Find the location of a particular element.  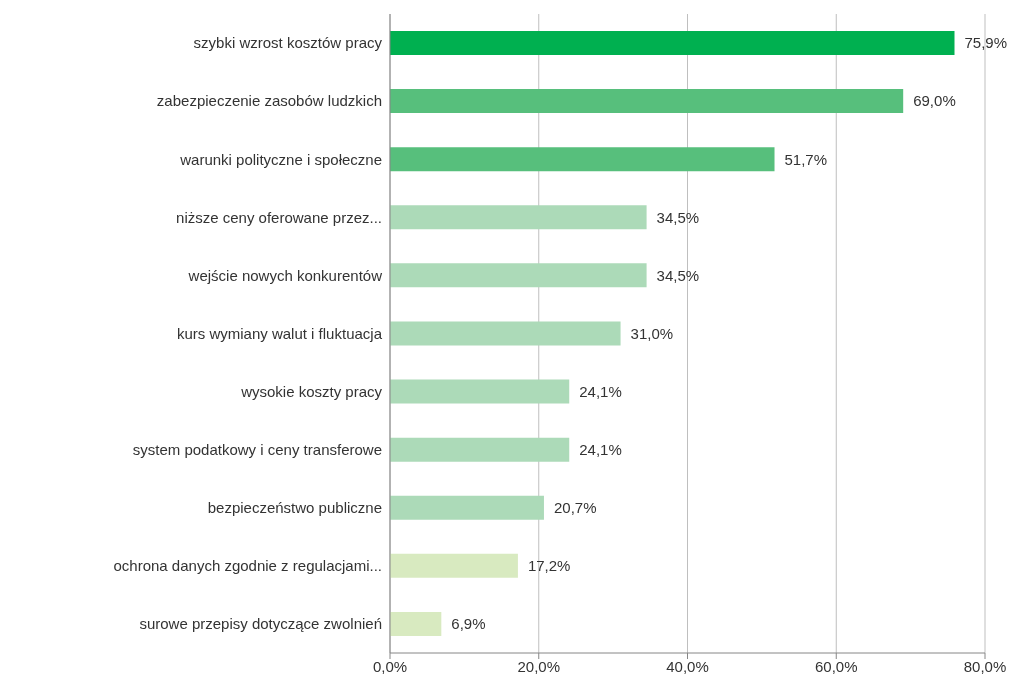

y-tick-label: warunki polityczne i społeczne is located at coordinates (280, 159).